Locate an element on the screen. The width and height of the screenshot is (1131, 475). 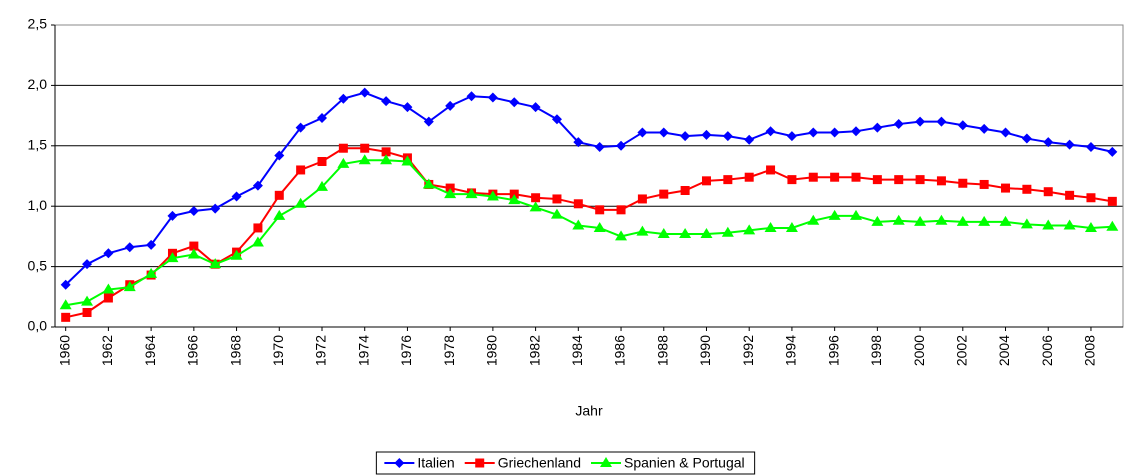
y-tick-label: 1,5 is located at coordinates (38, 145).